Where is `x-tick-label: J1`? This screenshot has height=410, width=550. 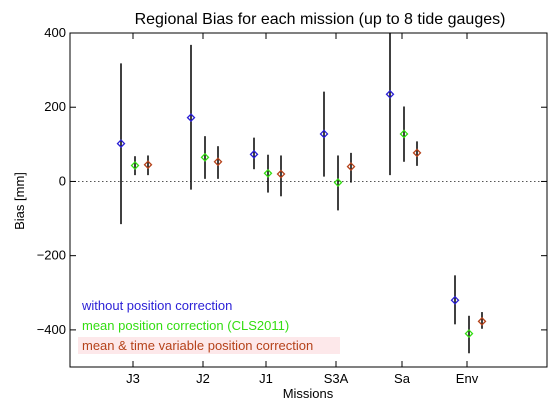 x-tick-label: J1 is located at coordinates (266, 378).